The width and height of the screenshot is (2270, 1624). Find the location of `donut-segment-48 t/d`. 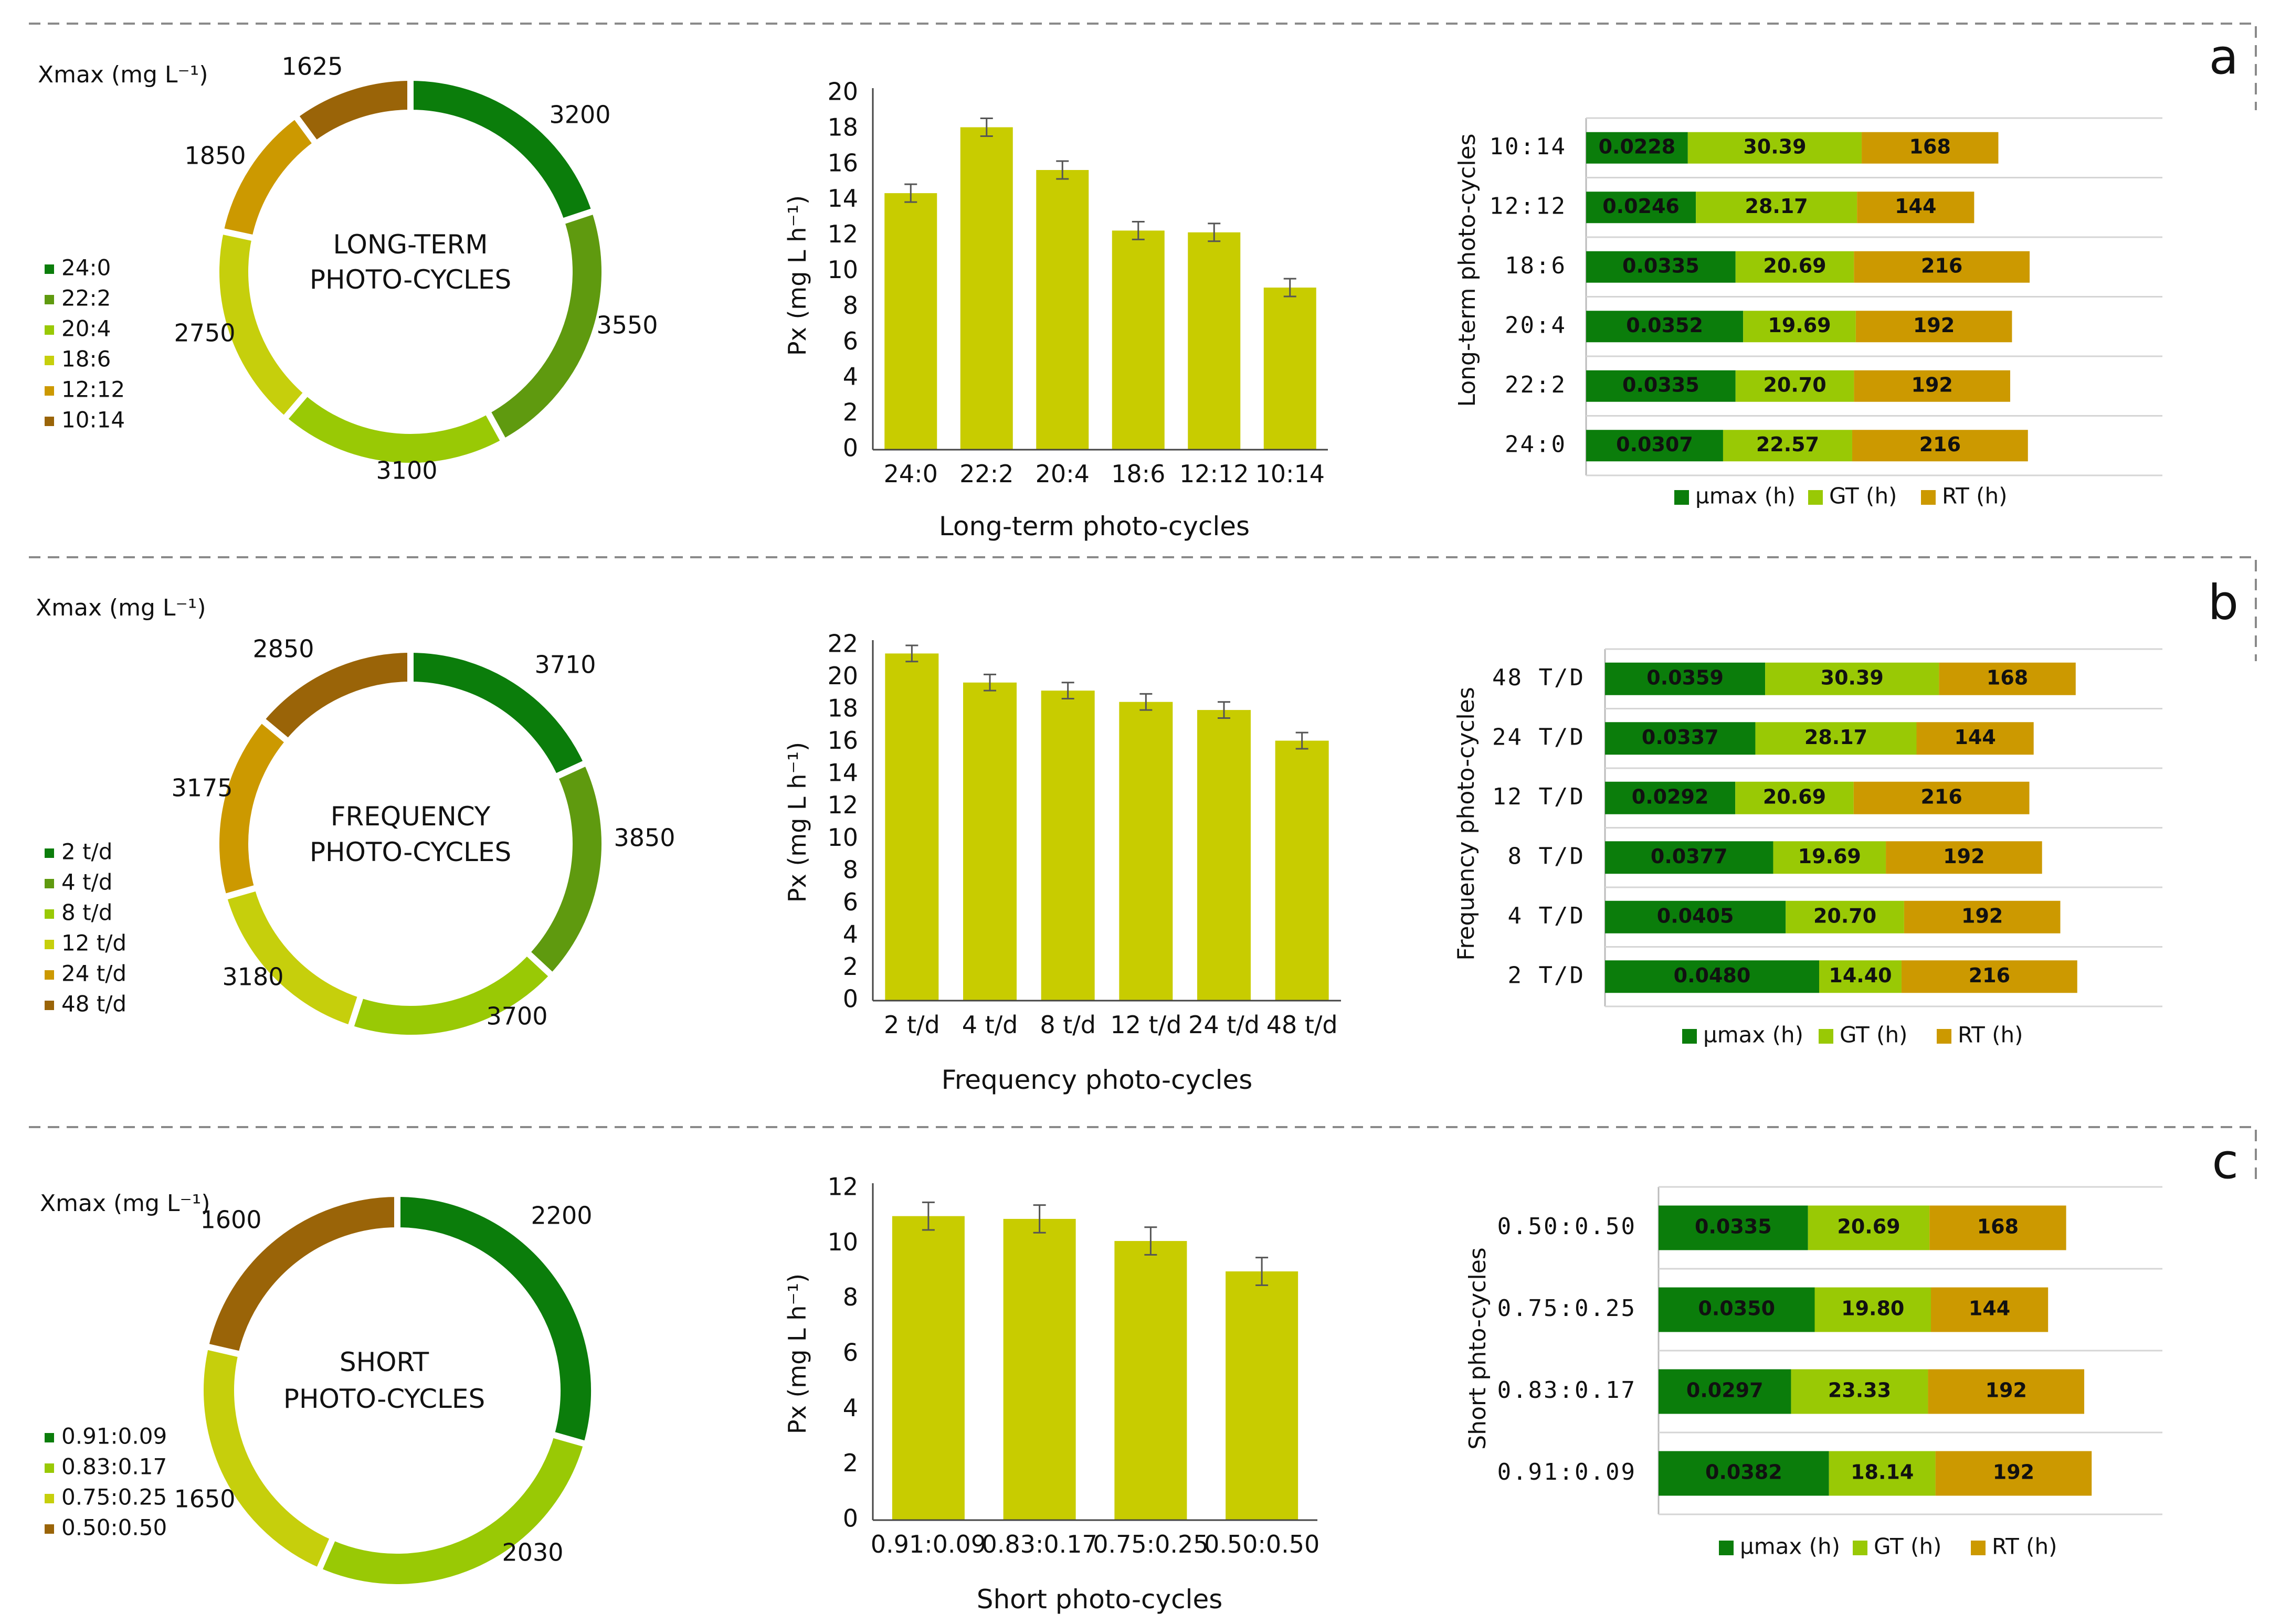

donut-segment-48 t/d is located at coordinates (335, 696).